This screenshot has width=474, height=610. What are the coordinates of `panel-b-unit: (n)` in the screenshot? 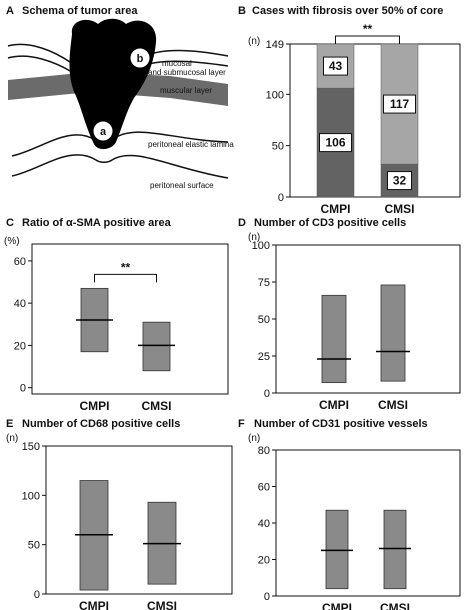 It's located at (254, 41).